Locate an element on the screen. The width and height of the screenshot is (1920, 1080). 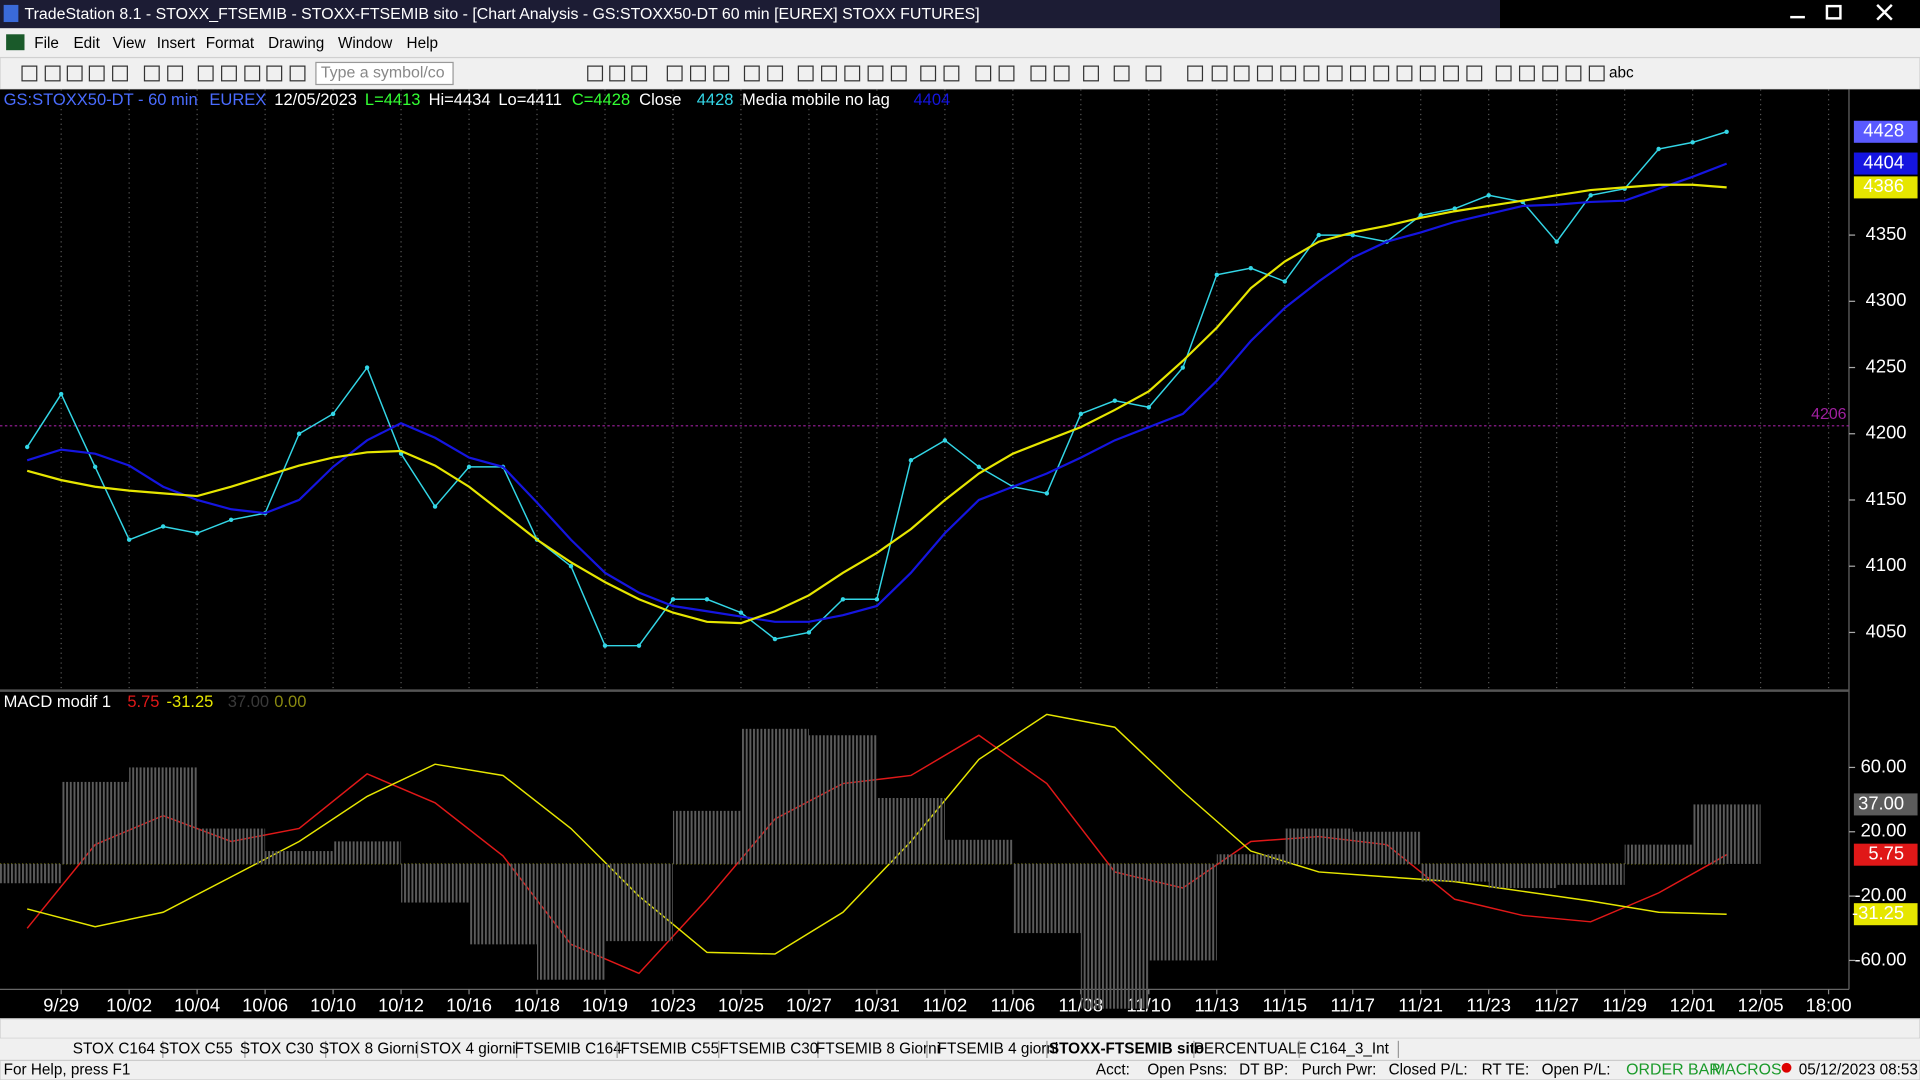
x-tick-label: 11/29 is located at coordinates (1624, 1004).